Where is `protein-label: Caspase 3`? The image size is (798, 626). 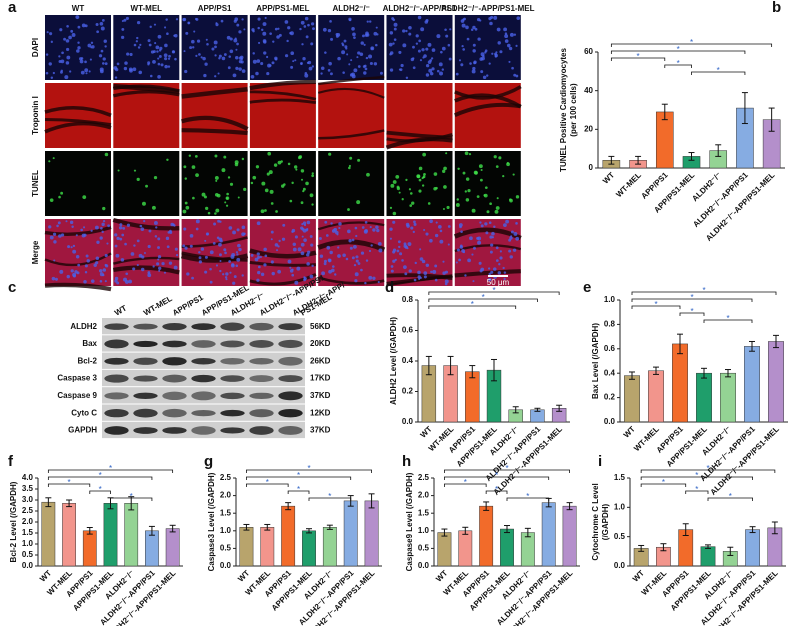 protein-label: Caspase 3 is located at coordinates (77, 378).